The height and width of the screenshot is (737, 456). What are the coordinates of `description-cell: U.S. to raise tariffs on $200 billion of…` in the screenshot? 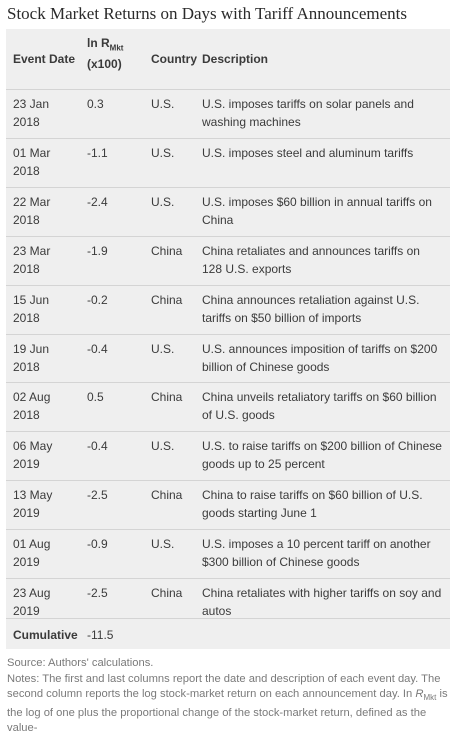 It's located at (322, 455).